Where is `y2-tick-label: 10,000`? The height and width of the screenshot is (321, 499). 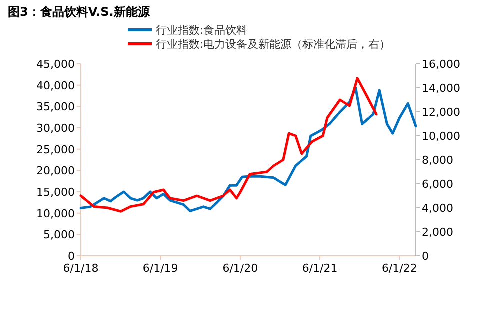 y2-tick-label: 10,000 is located at coordinates (441, 136).